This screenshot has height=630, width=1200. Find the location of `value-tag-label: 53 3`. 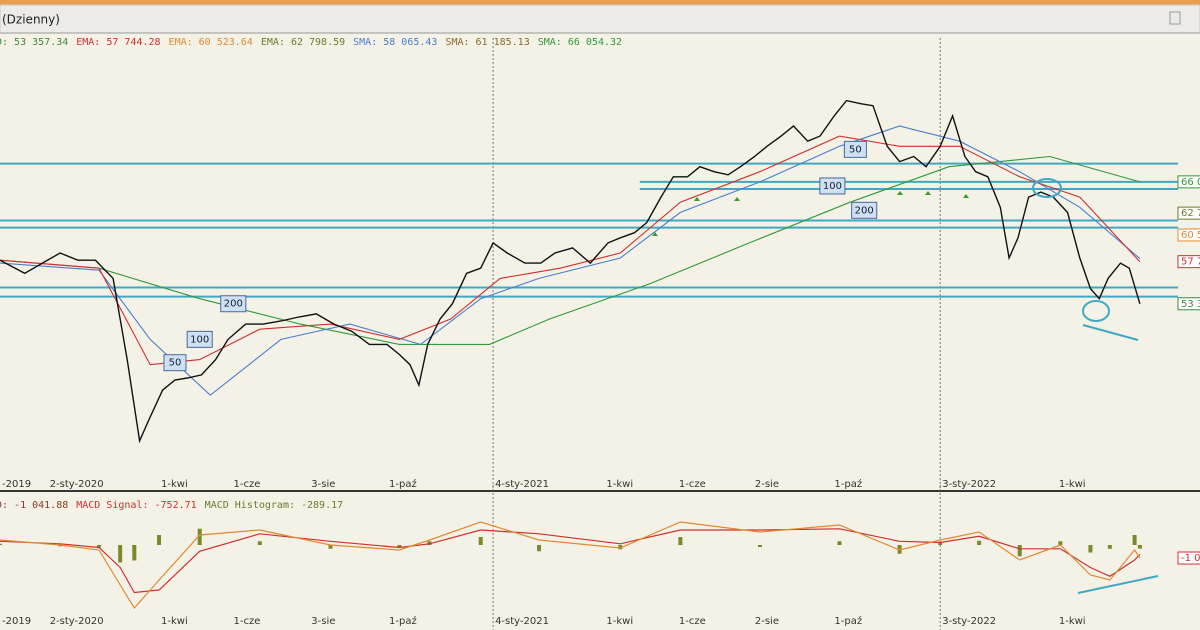

value-tag-label: 53 3 is located at coordinates (1190, 304).